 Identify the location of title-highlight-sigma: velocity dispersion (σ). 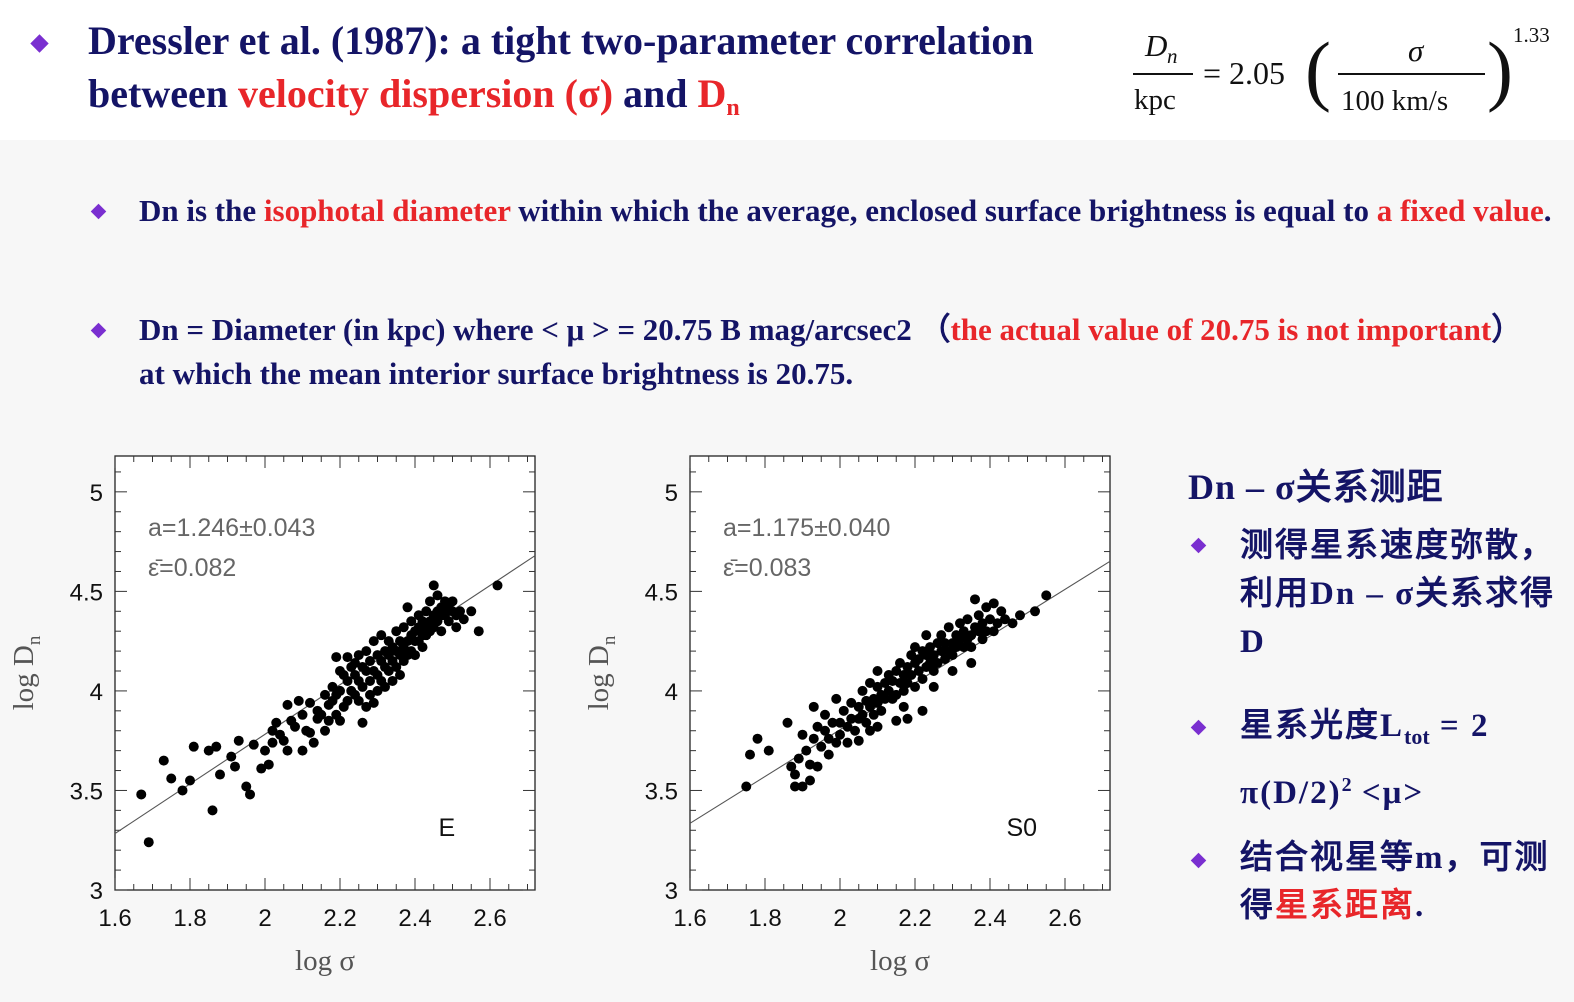
(425, 93).